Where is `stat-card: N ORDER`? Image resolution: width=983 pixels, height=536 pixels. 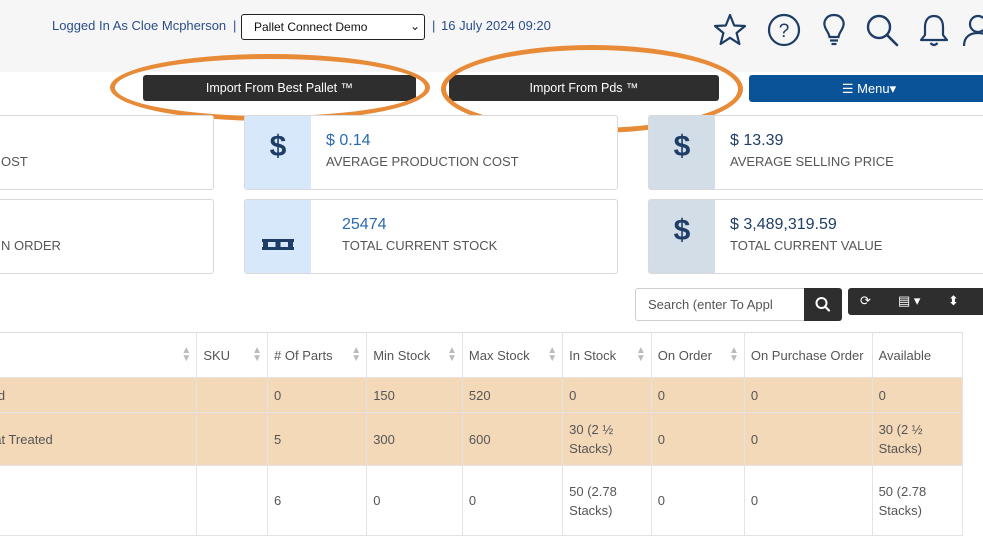
stat-card: N ORDER is located at coordinates (107, 236).